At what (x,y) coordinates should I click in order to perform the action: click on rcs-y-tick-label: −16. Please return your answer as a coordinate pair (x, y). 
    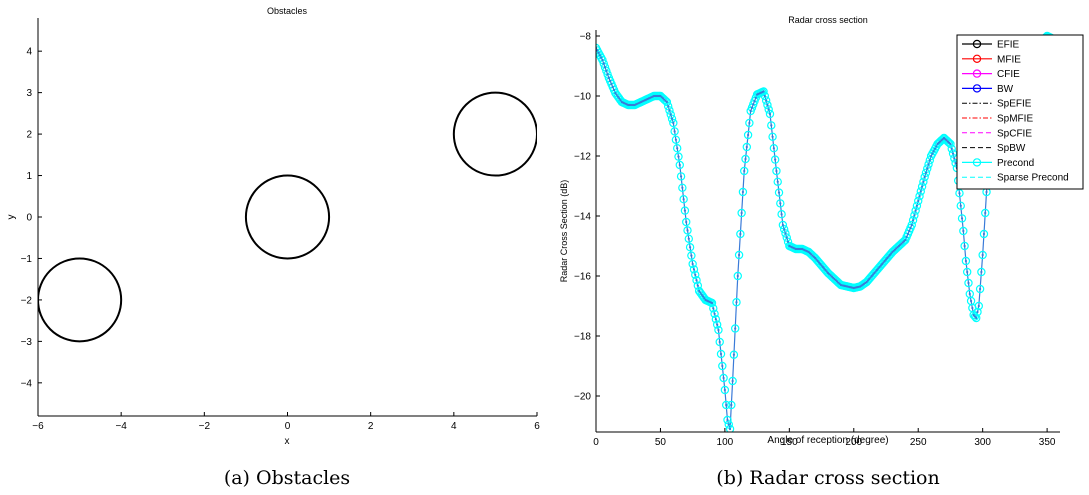
    Looking at the image, I should click on (582, 277).